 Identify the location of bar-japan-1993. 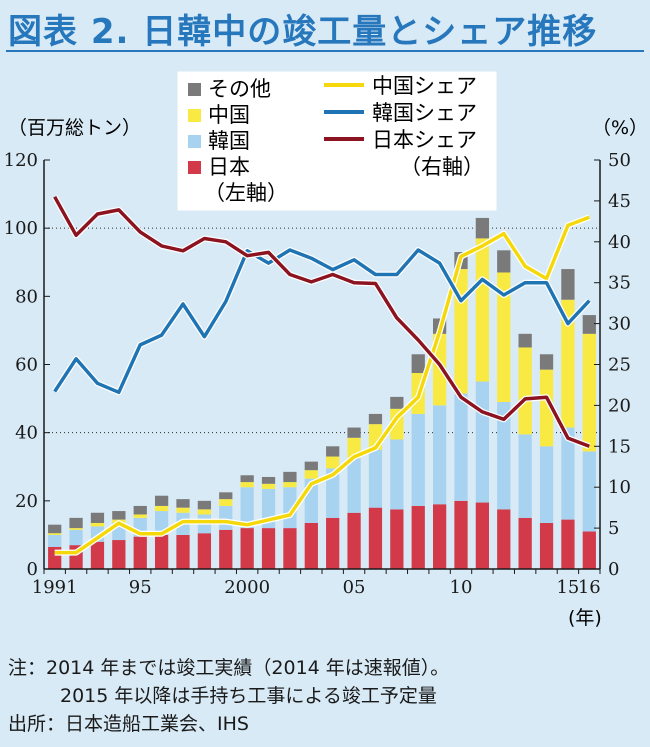
(97, 555).